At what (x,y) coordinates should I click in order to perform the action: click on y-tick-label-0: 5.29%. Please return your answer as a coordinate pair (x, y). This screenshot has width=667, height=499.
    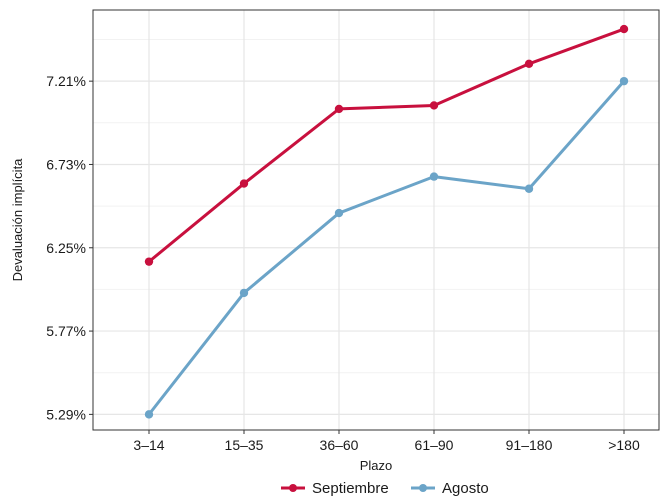
    Looking at the image, I should click on (66, 414).